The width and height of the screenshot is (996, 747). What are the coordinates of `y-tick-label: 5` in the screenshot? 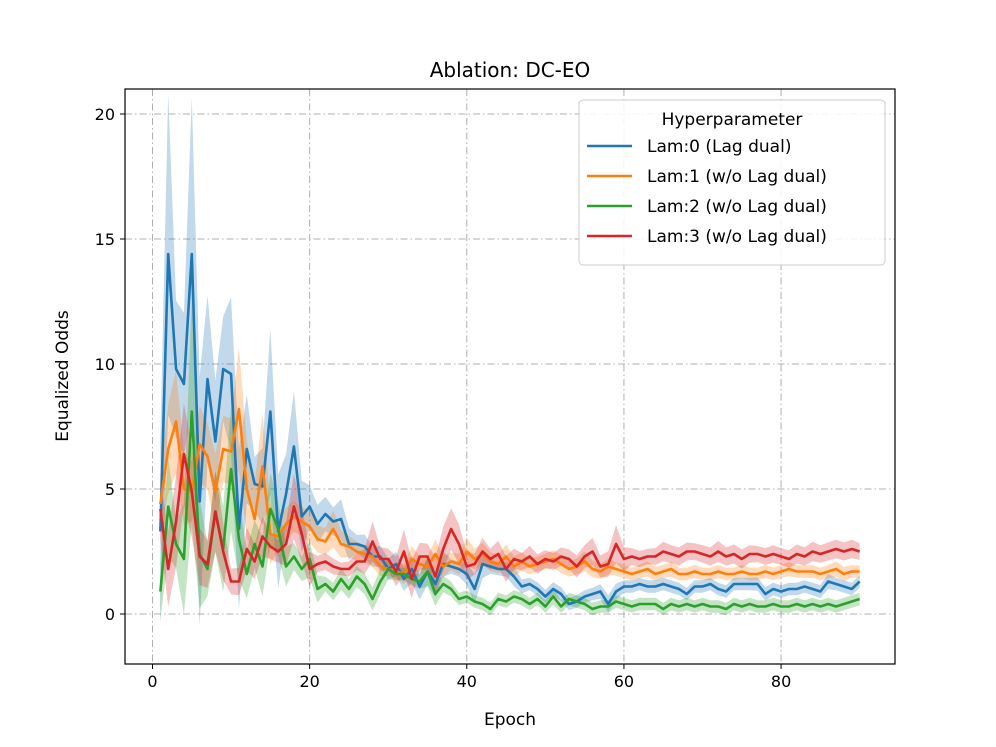 It's located at (110, 489).